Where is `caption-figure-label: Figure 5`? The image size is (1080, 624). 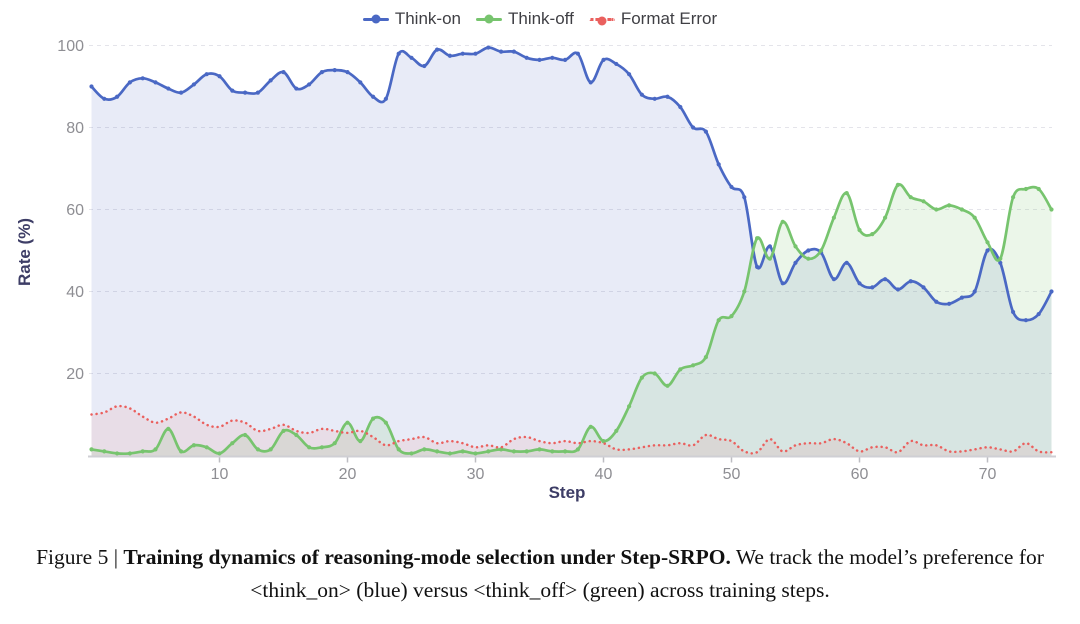
caption-figure-label: Figure 5 is located at coordinates (72, 557).